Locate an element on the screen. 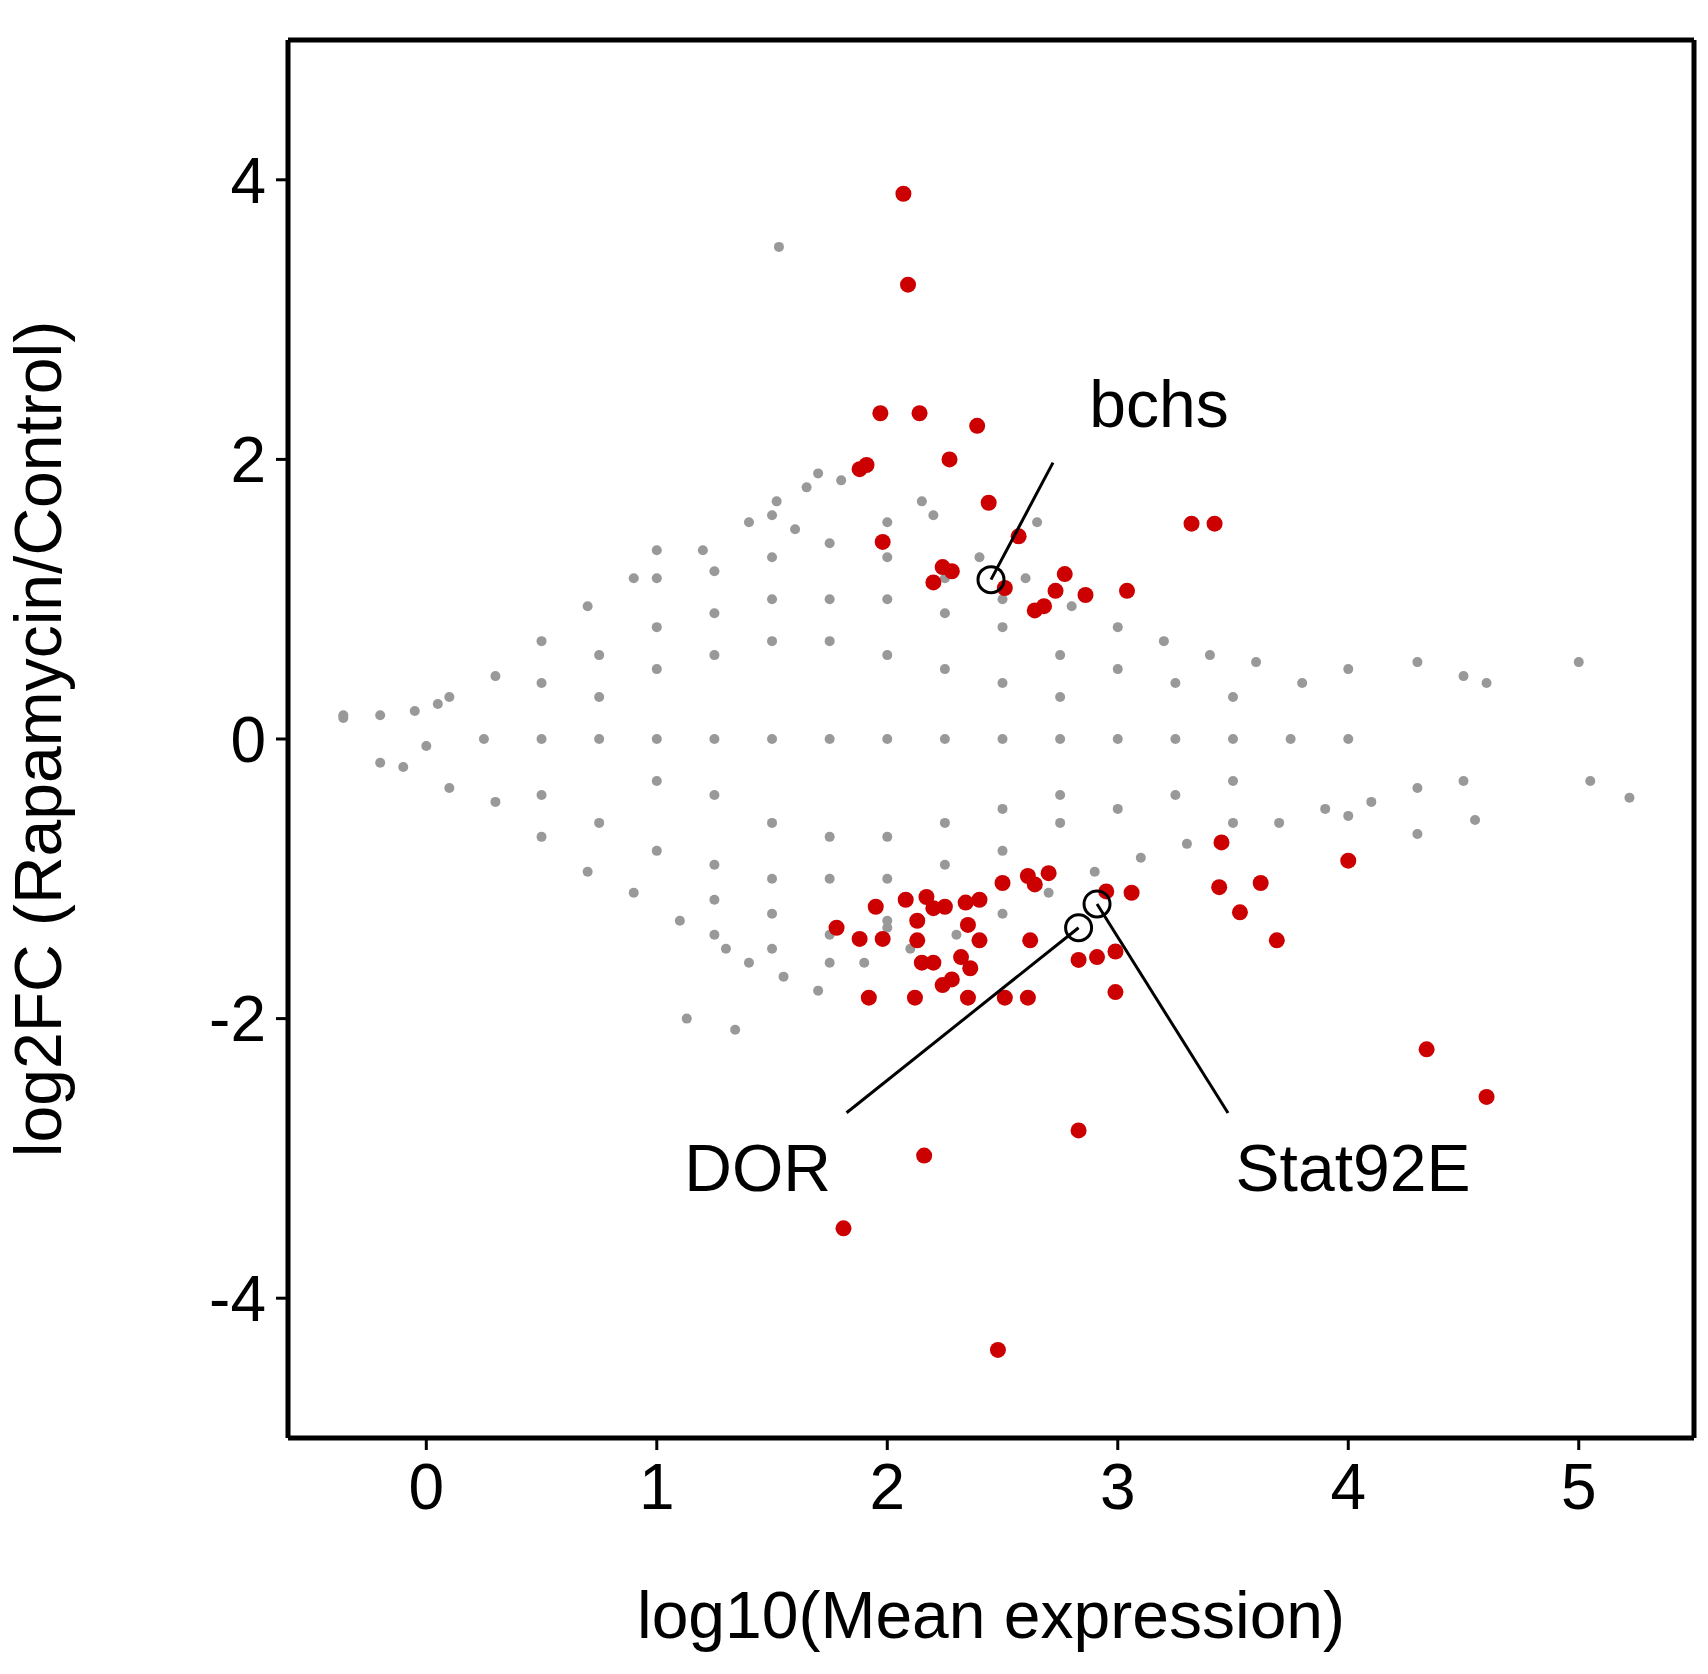  annotation: Stat92E is located at coordinates (1353, 1167).